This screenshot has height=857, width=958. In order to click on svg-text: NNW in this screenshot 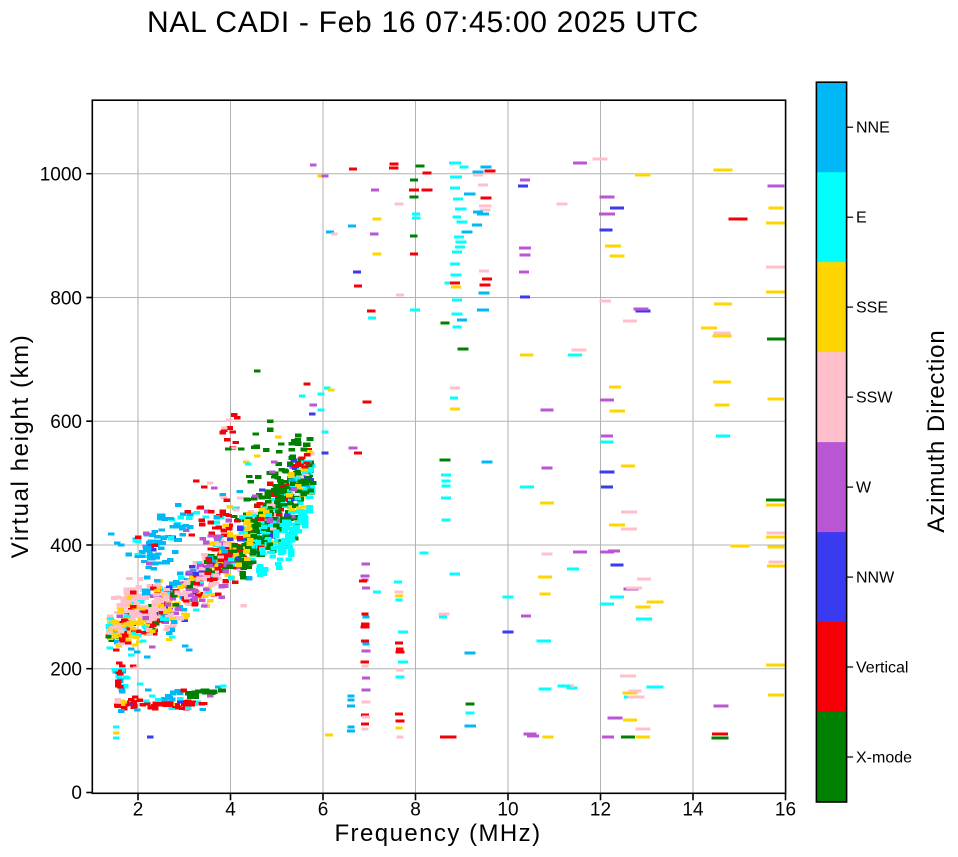, I will do `click(875, 578)`.